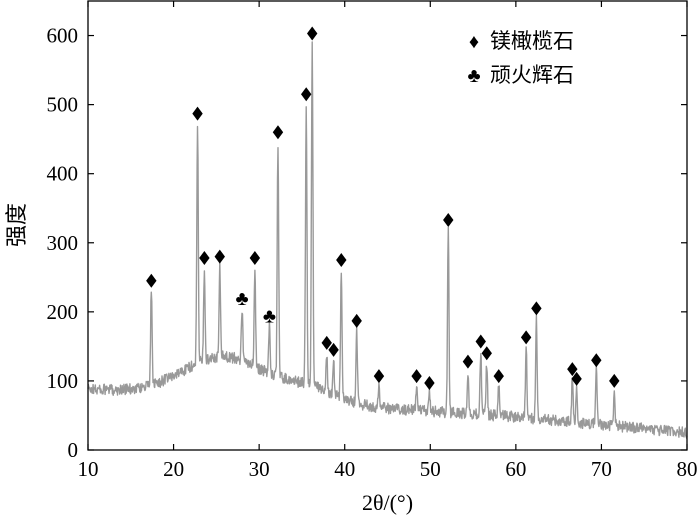 This screenshot has height=521, width=700. Describe the element at coordinates (532, 75) in the screenshot. I see `legend-pyroxene-label: 顽火辉石` at that location.